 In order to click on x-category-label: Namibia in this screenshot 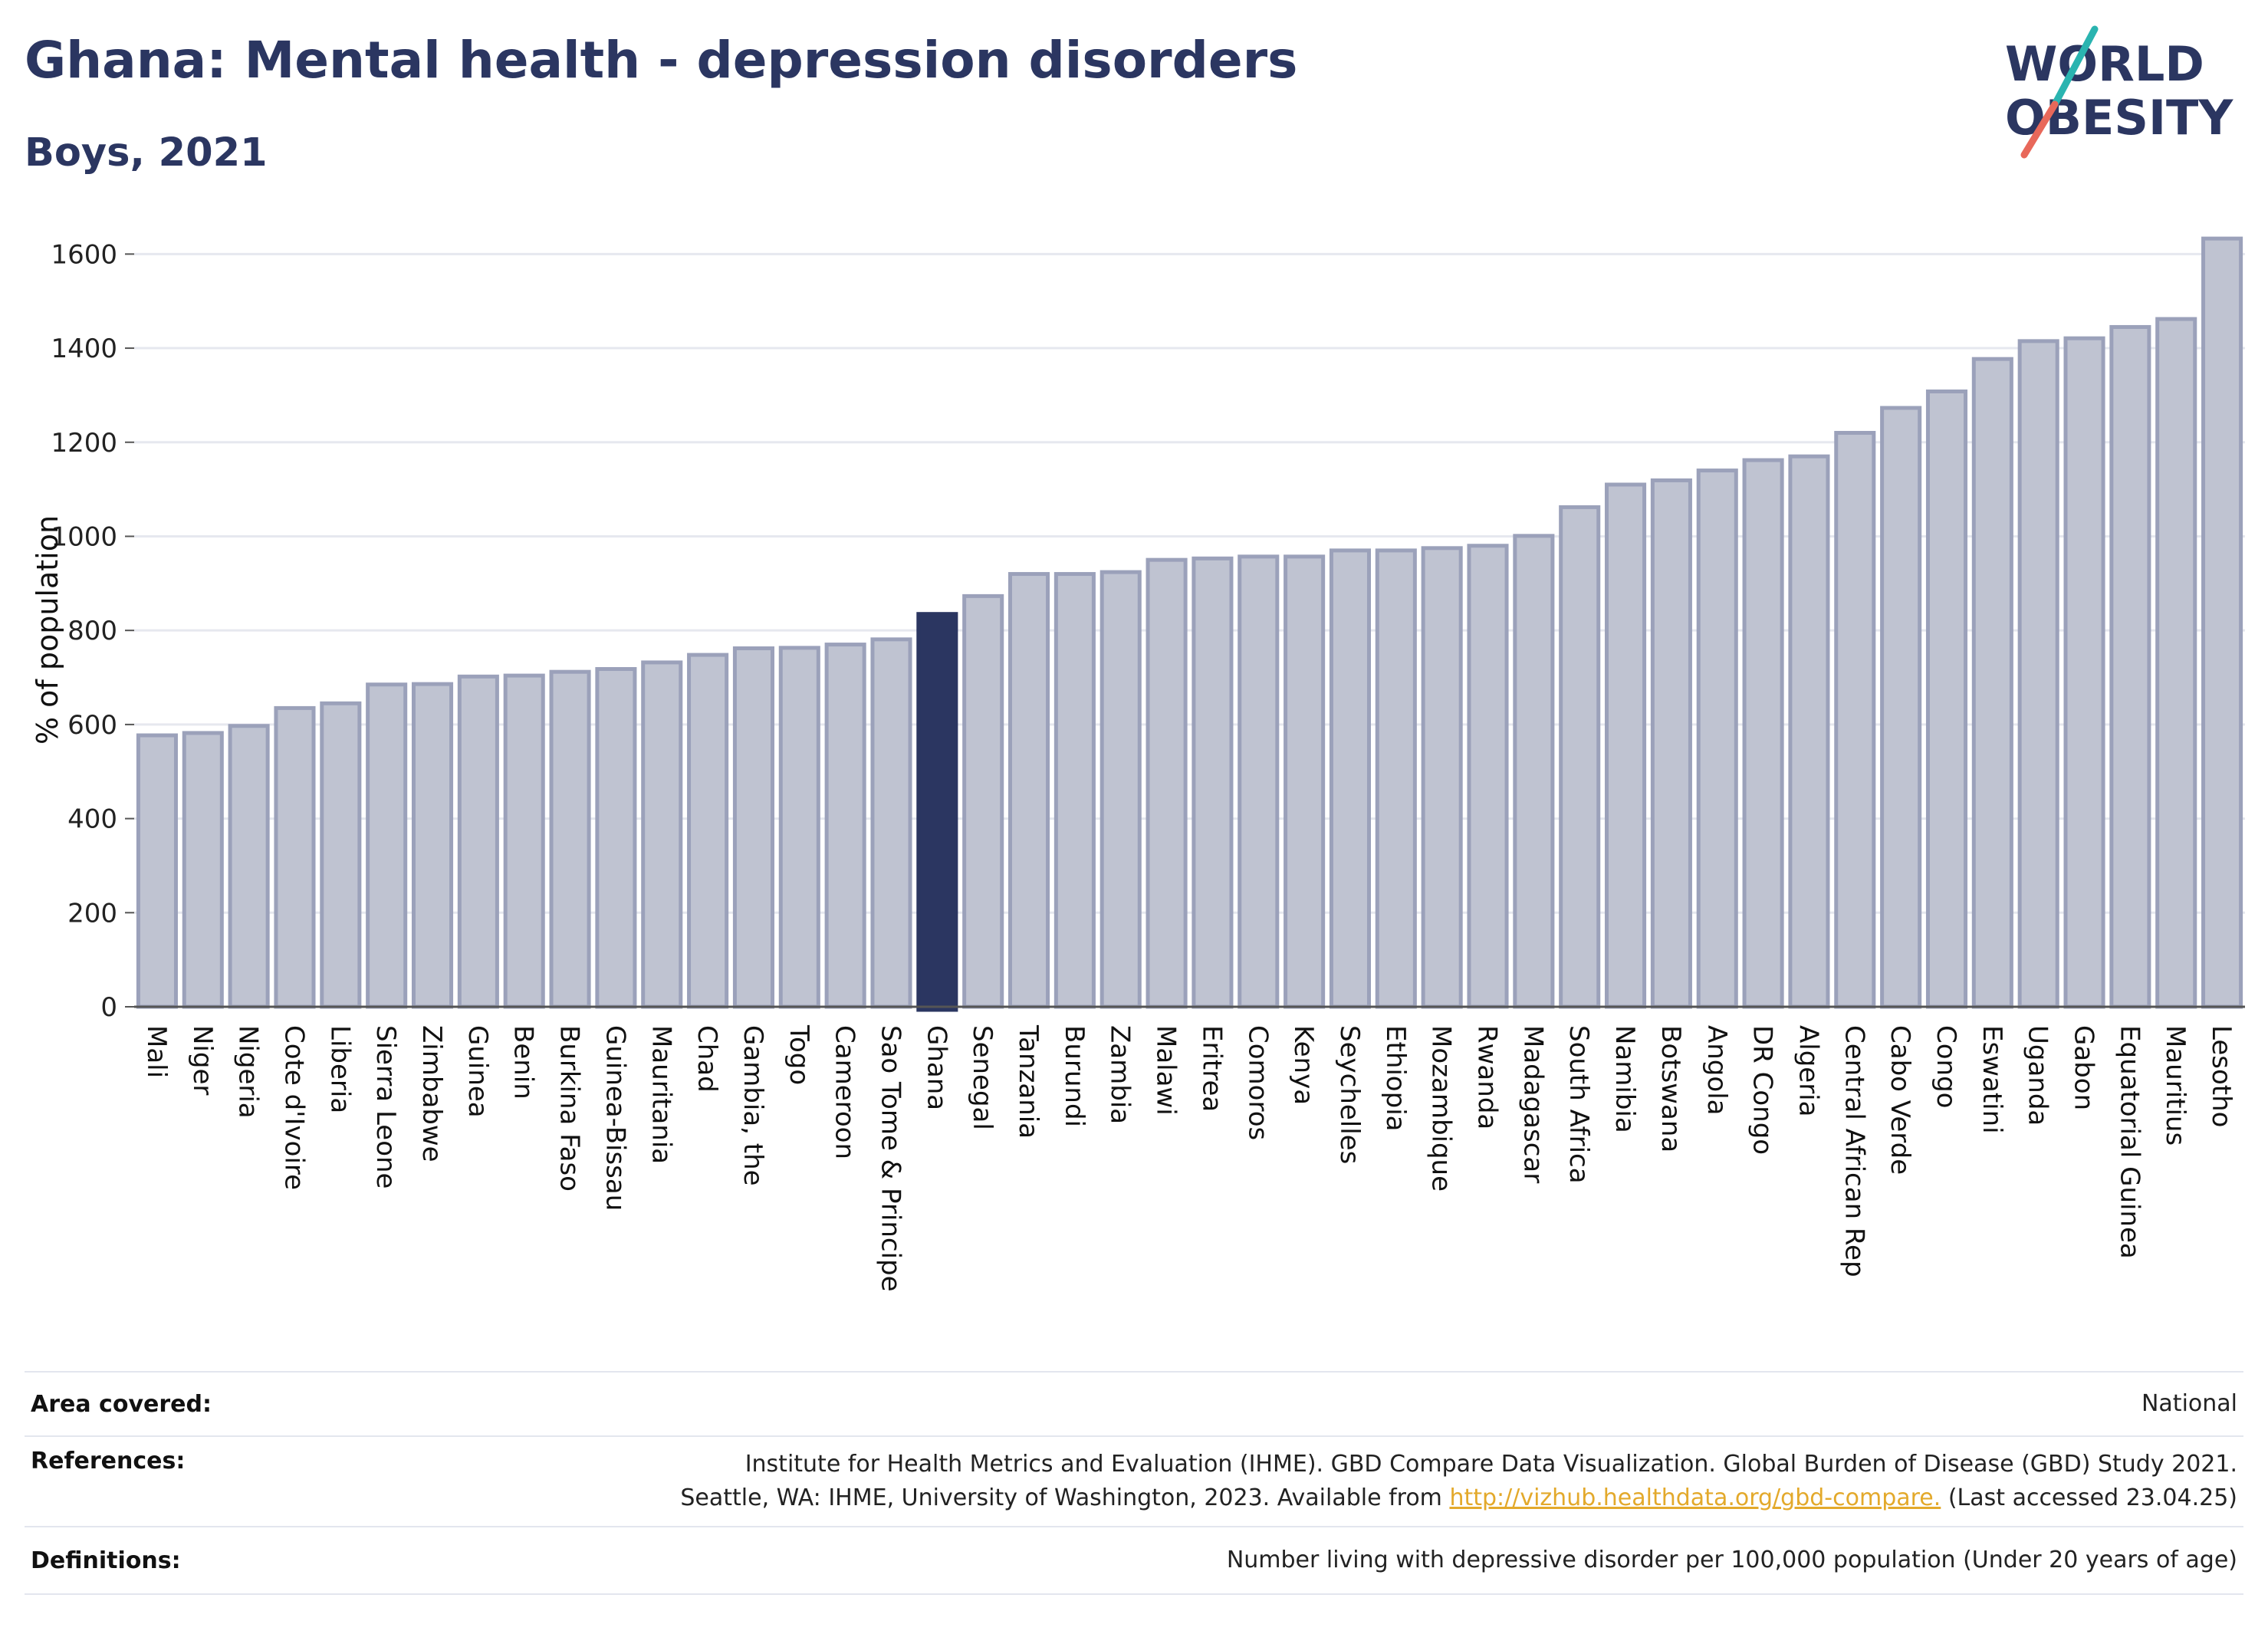, I will do `click(1624, 1079)`.